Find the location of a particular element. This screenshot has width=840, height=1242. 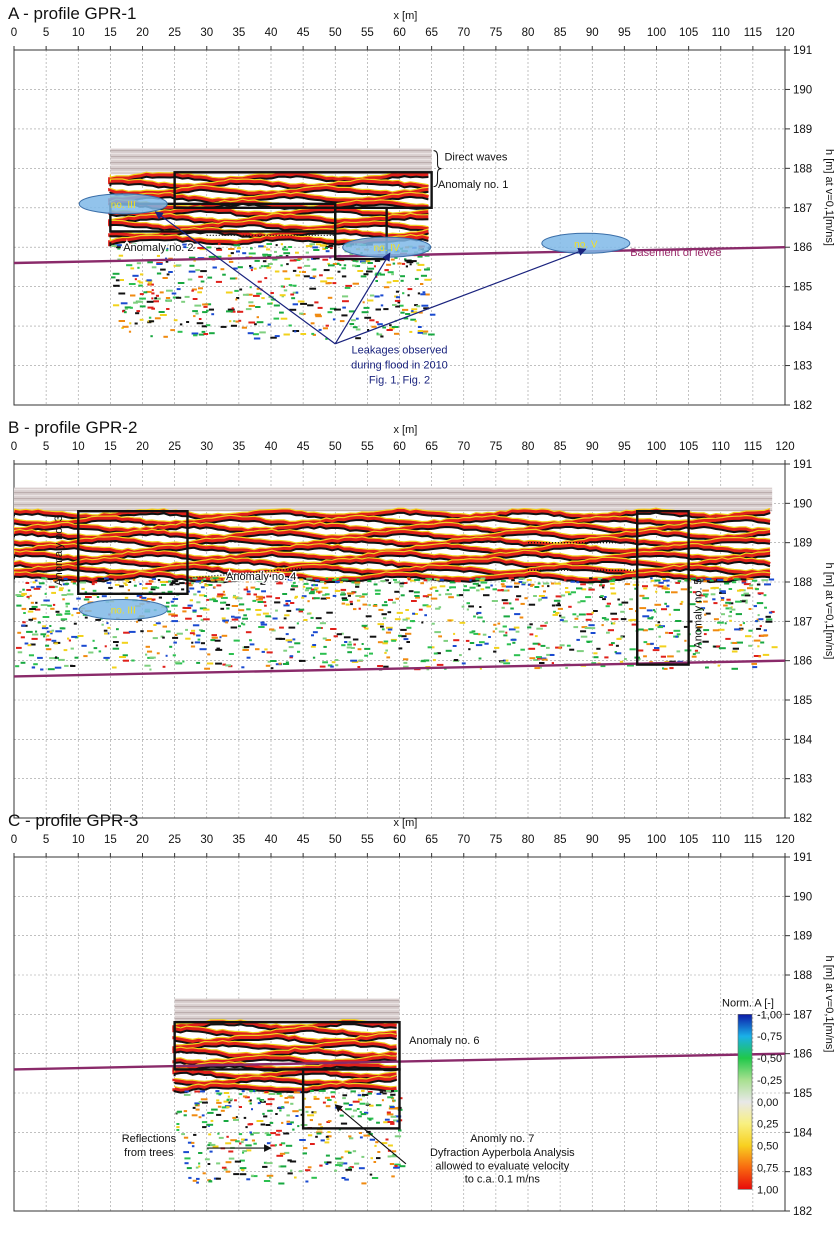

y-tick-label: 191 is located at coordinates (802, 858).